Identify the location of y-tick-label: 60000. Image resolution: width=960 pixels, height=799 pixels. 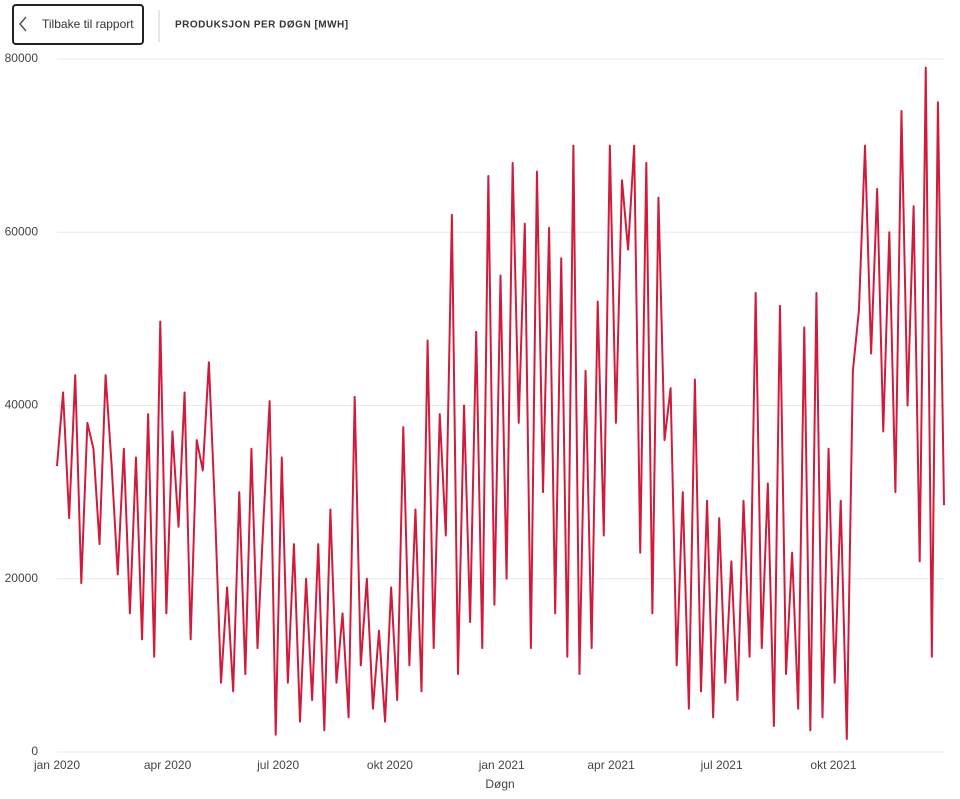
(22, 231).